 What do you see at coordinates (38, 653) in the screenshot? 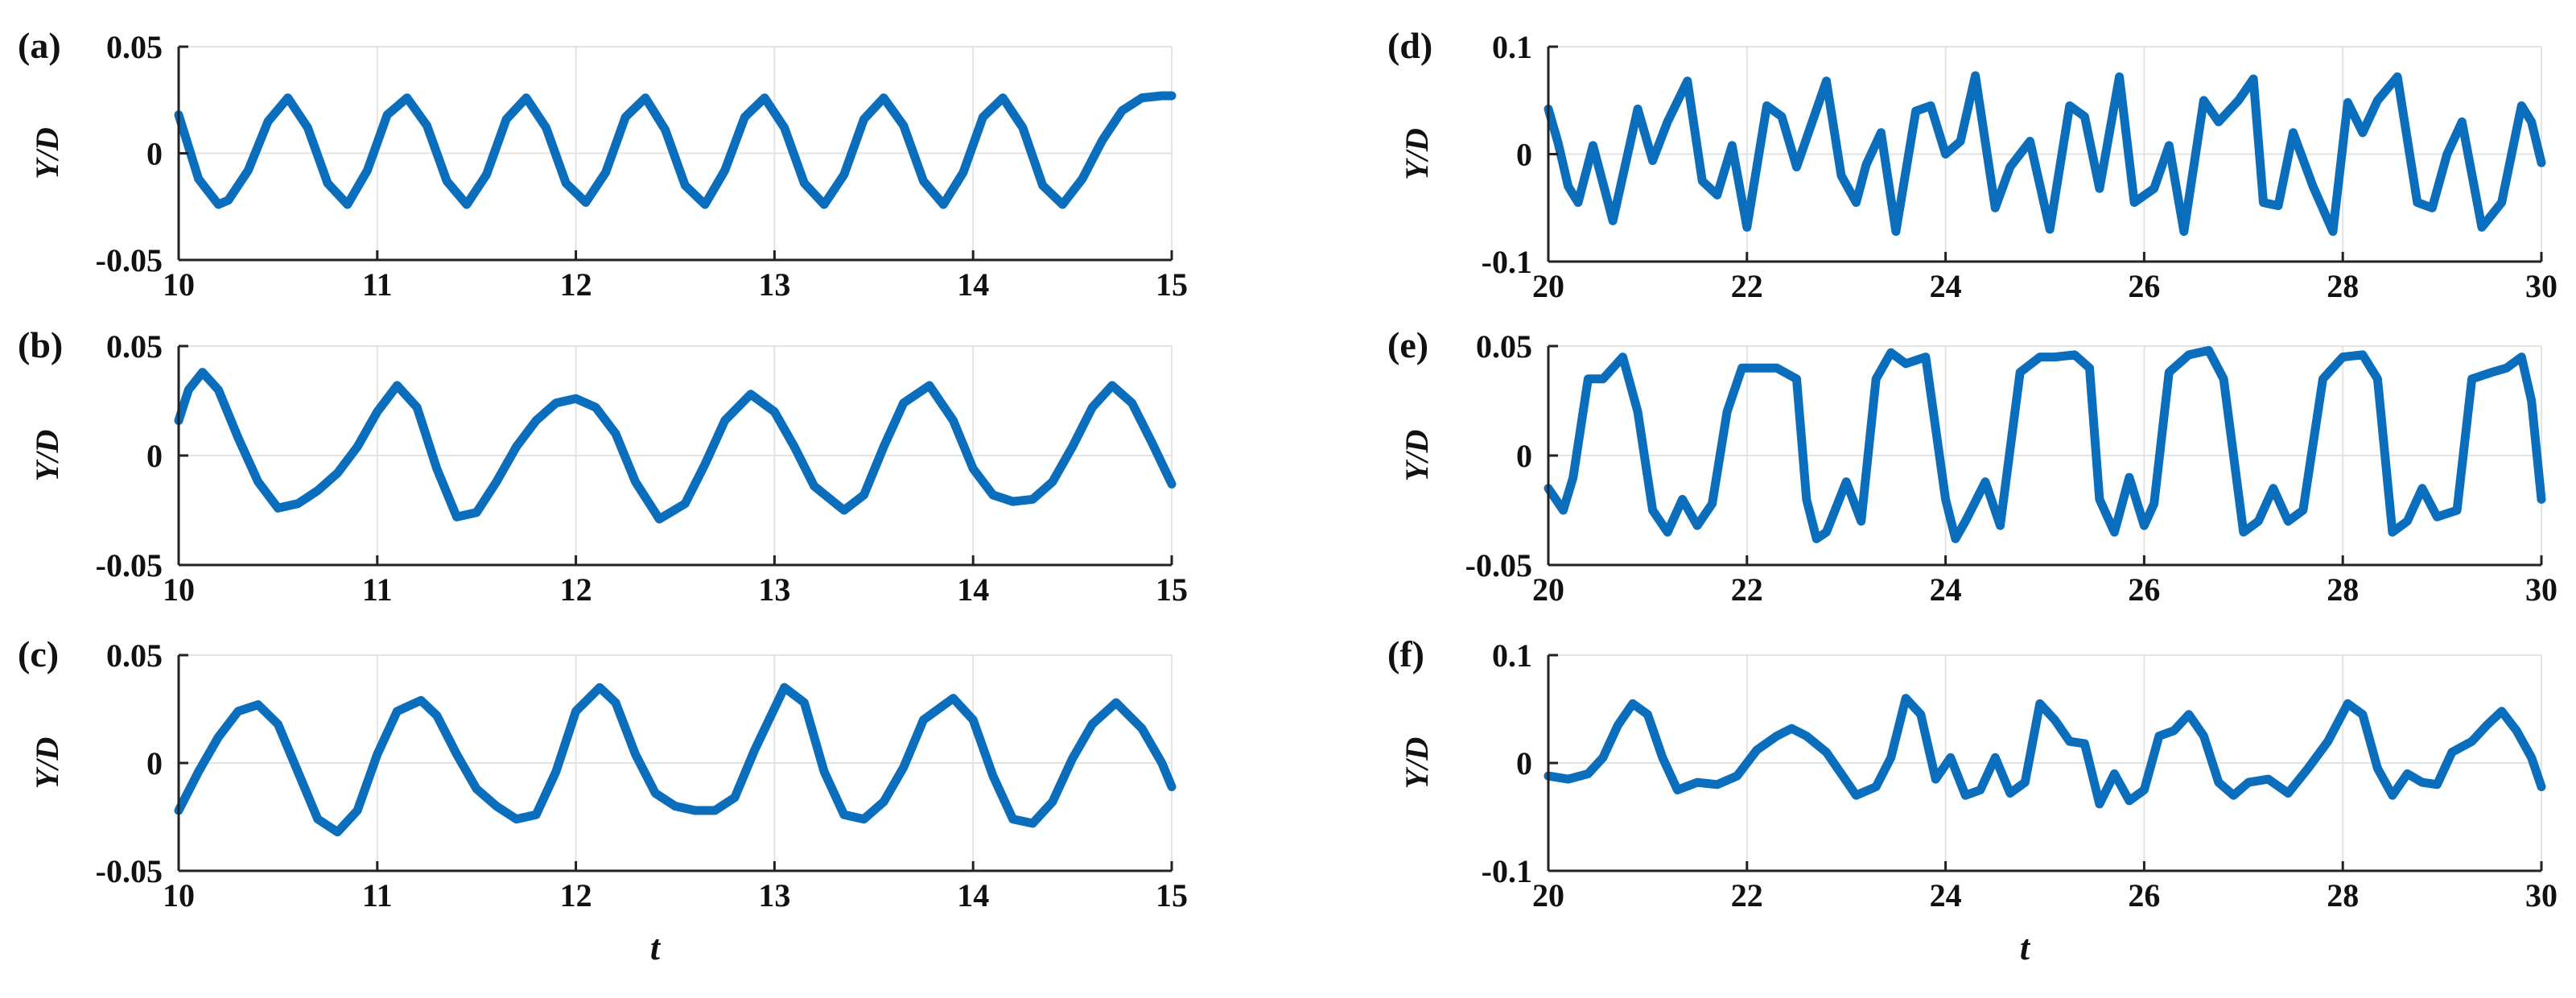
I see `panel-label: (c)` at bounding box center [38, 653].